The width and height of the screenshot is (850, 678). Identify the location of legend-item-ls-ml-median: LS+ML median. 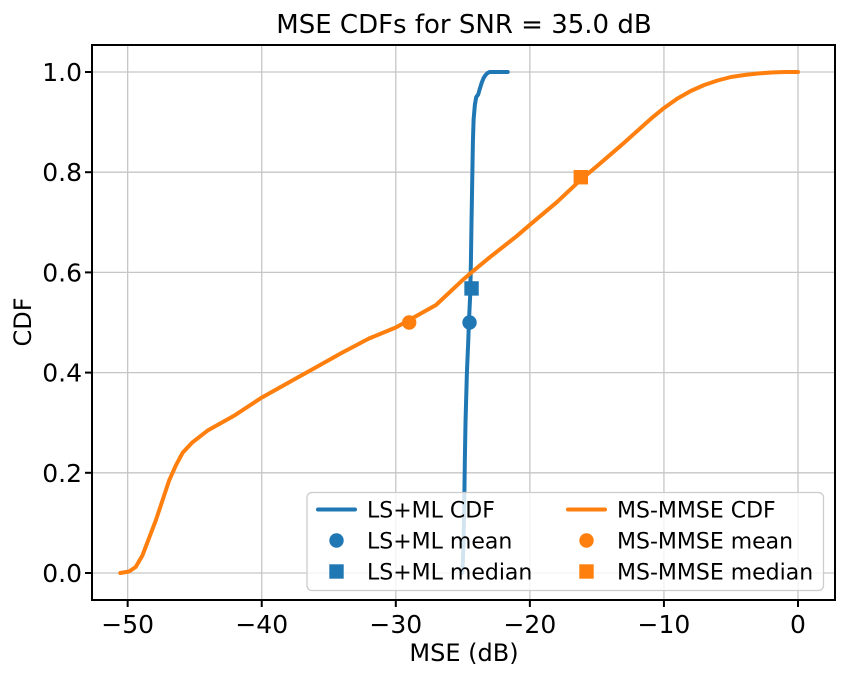
(430, 573).